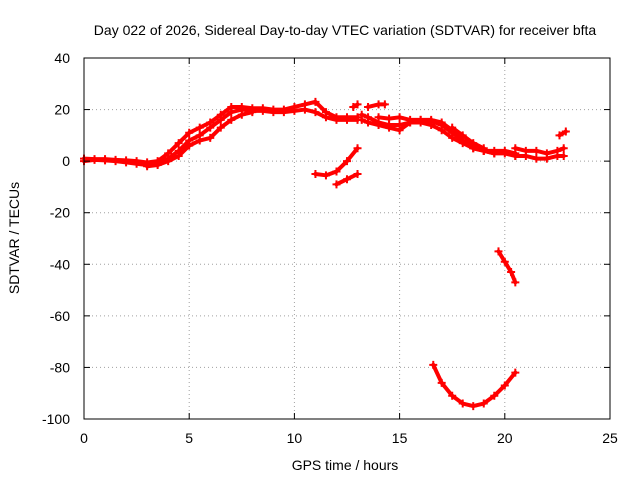 This screenshot has height=480, width=640. Describe the element at coordinates (400, 438) in the screenshot. I see `x-tick-label: 15` at that location.